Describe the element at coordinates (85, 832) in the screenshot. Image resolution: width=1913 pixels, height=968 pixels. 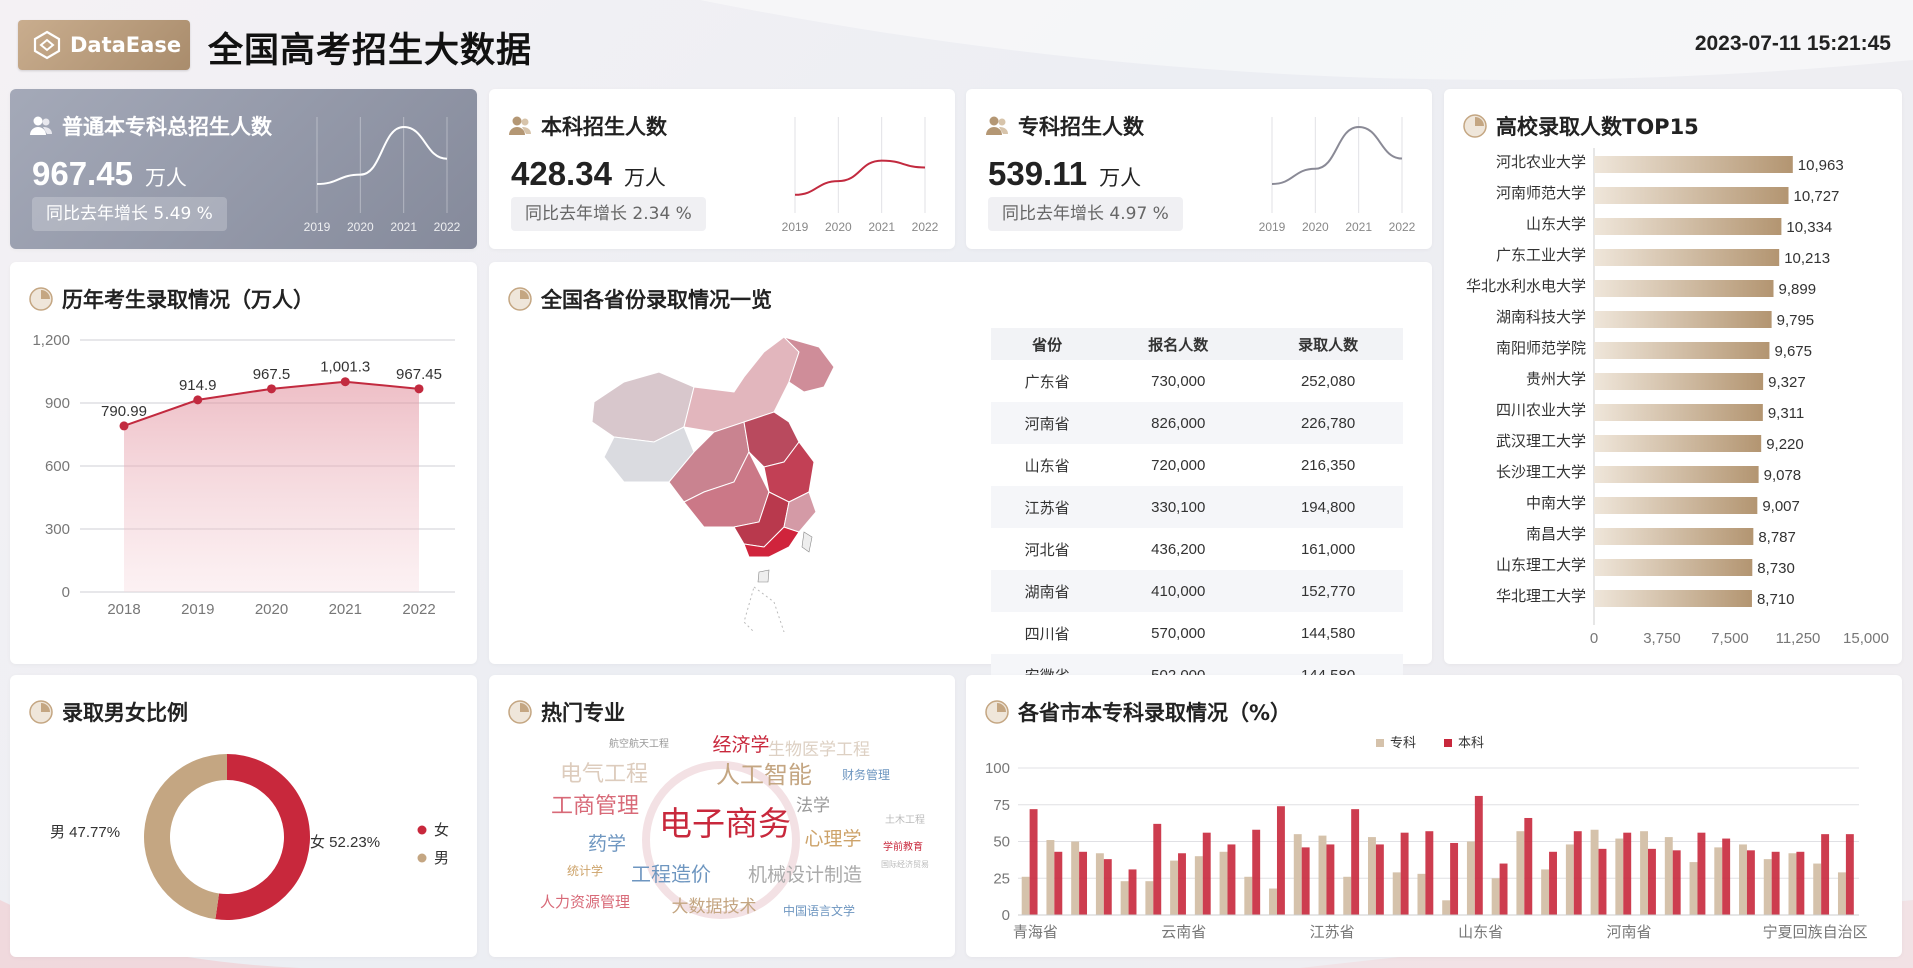
I see `male-label: 男 47.77%` at that location.